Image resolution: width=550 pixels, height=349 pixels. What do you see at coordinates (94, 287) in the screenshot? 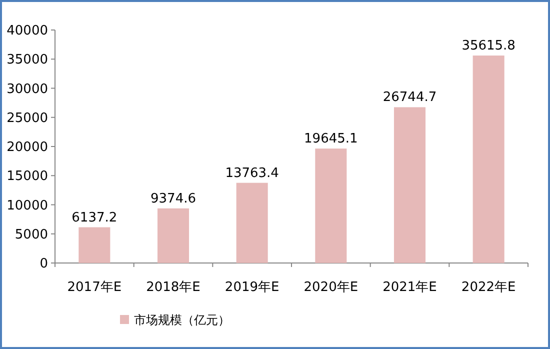
I see `x-tick-label: 2017年E` at bounding box center [94, 287].